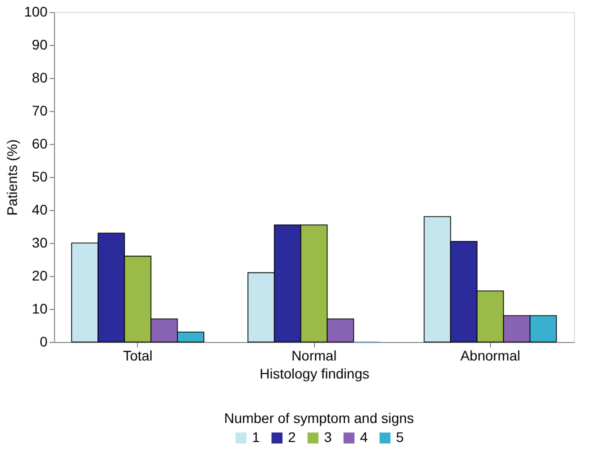 Image resolution: width=615 pixels, height=473 pixels. Describe the element at coordinates (315, 374) in the screenshot. I see `x-axis-title: Histology findings` at that location.